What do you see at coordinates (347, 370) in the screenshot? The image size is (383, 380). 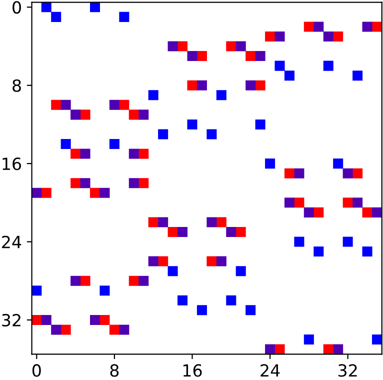 I see `x-tick-label: 32` at bounding box center [347, 370].